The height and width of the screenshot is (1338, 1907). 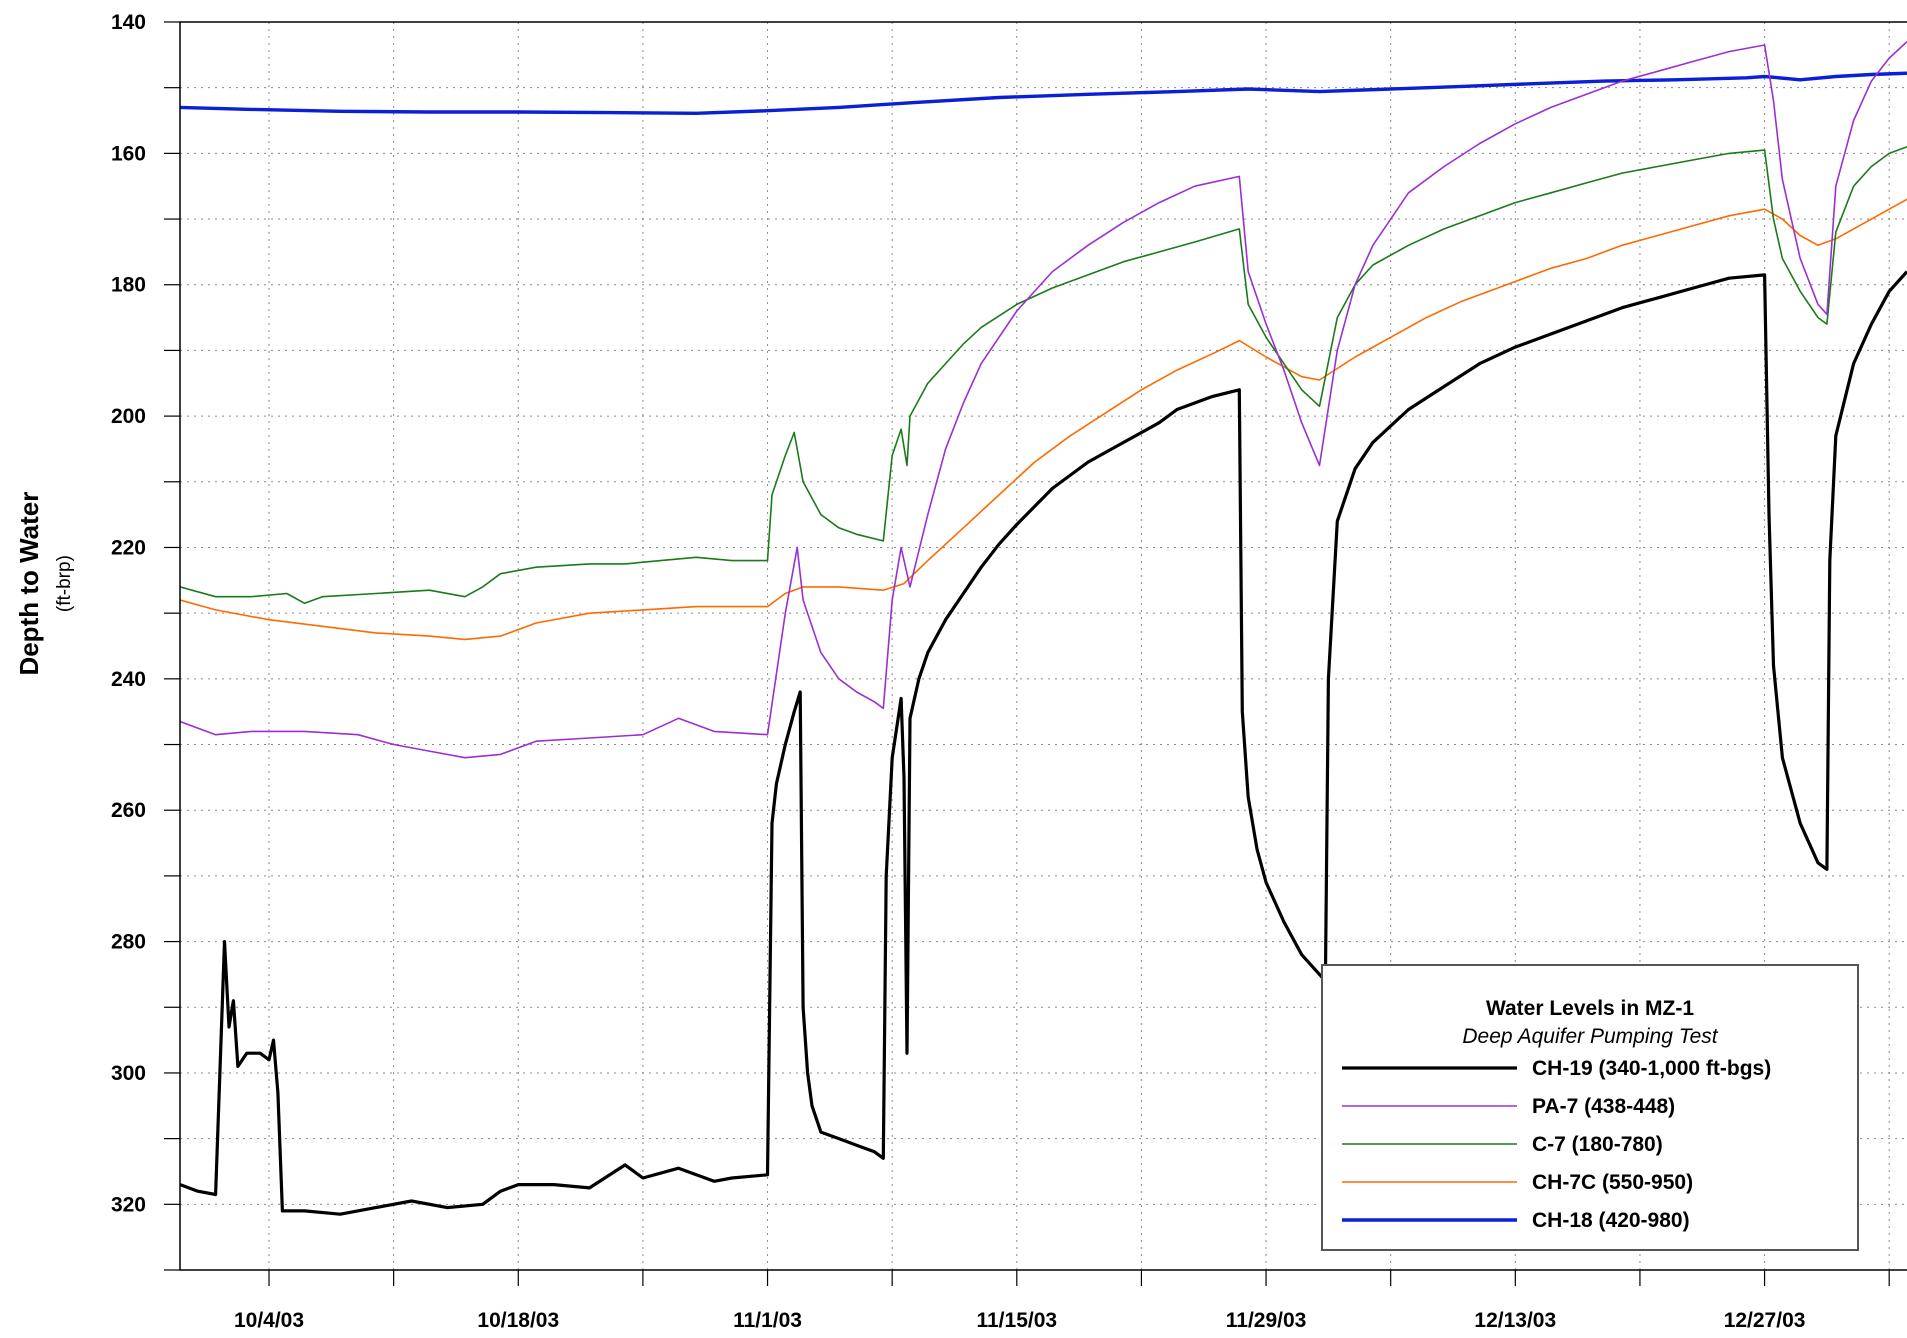 What do you see at coordinates (1590, 1008) in the screenshot?
I see `legend-title: Water Levels in MZ-1` at bounding box center [1590, 1008].